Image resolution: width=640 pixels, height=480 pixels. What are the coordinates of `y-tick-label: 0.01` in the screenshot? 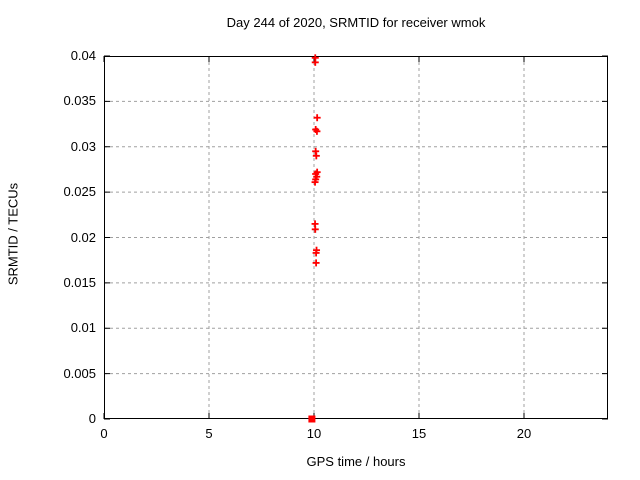 It's located at (83, 328).